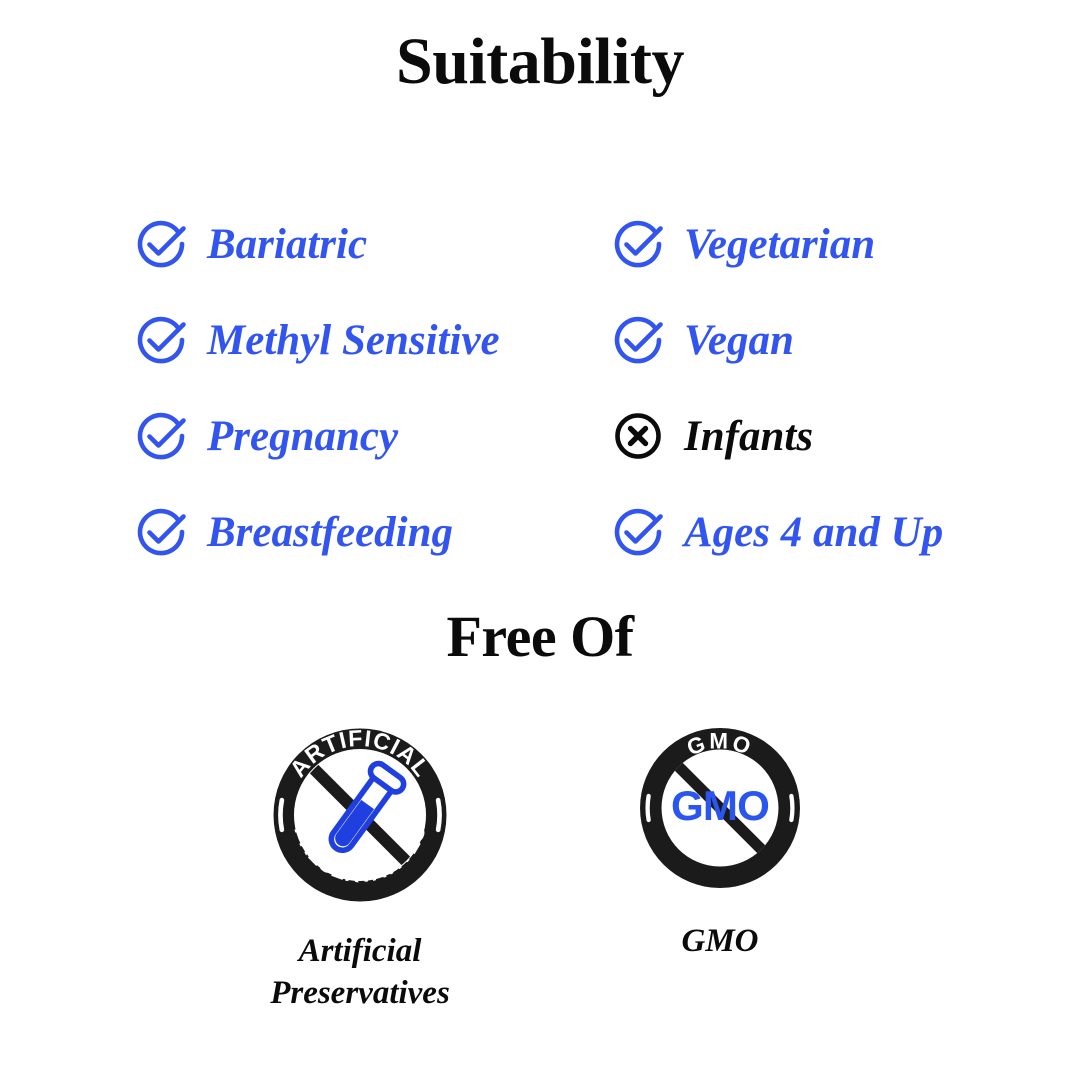 This screenshot has width=1080, height=1080. I want to click on suitability-item-ages-4-and-up: Ages 4 and Up, so click(845, 532).